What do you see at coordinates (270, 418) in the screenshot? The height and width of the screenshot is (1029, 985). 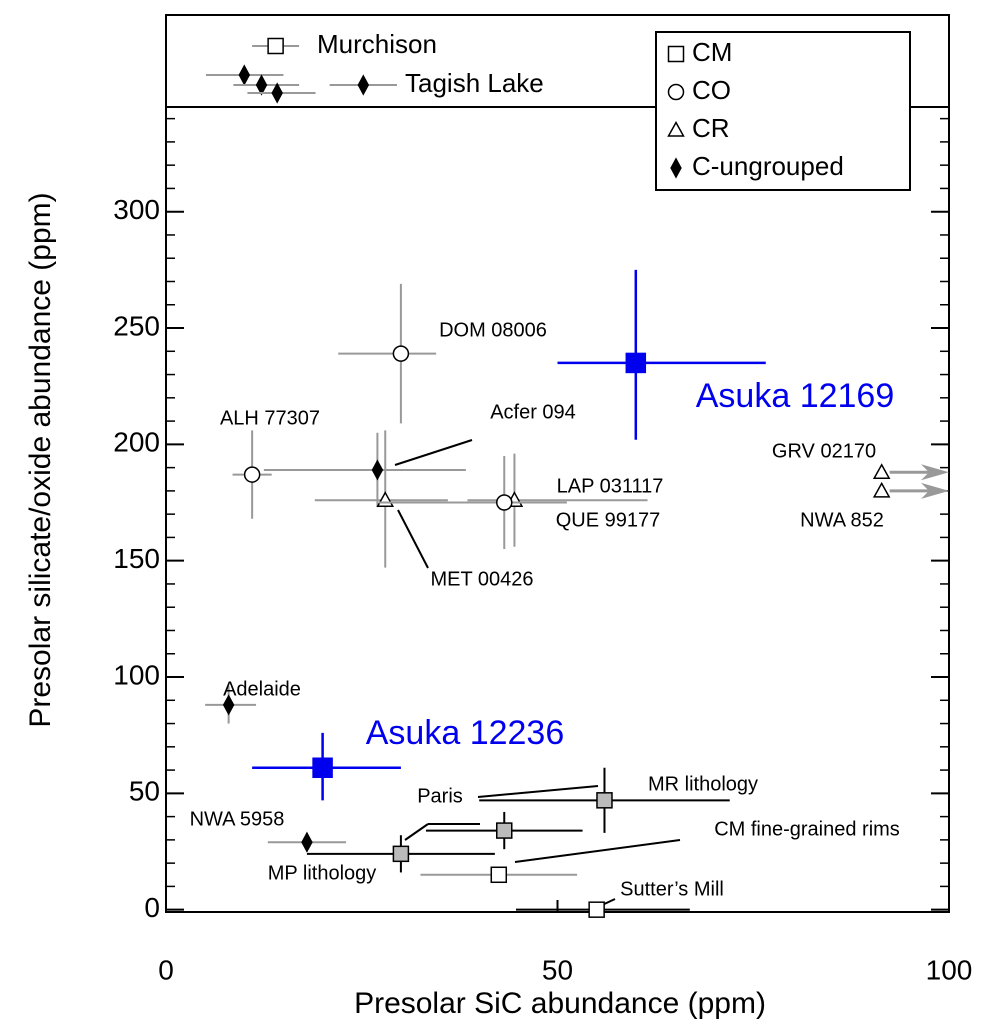 I see `point-label: ALH 77307` at bounding box center [270, 418].